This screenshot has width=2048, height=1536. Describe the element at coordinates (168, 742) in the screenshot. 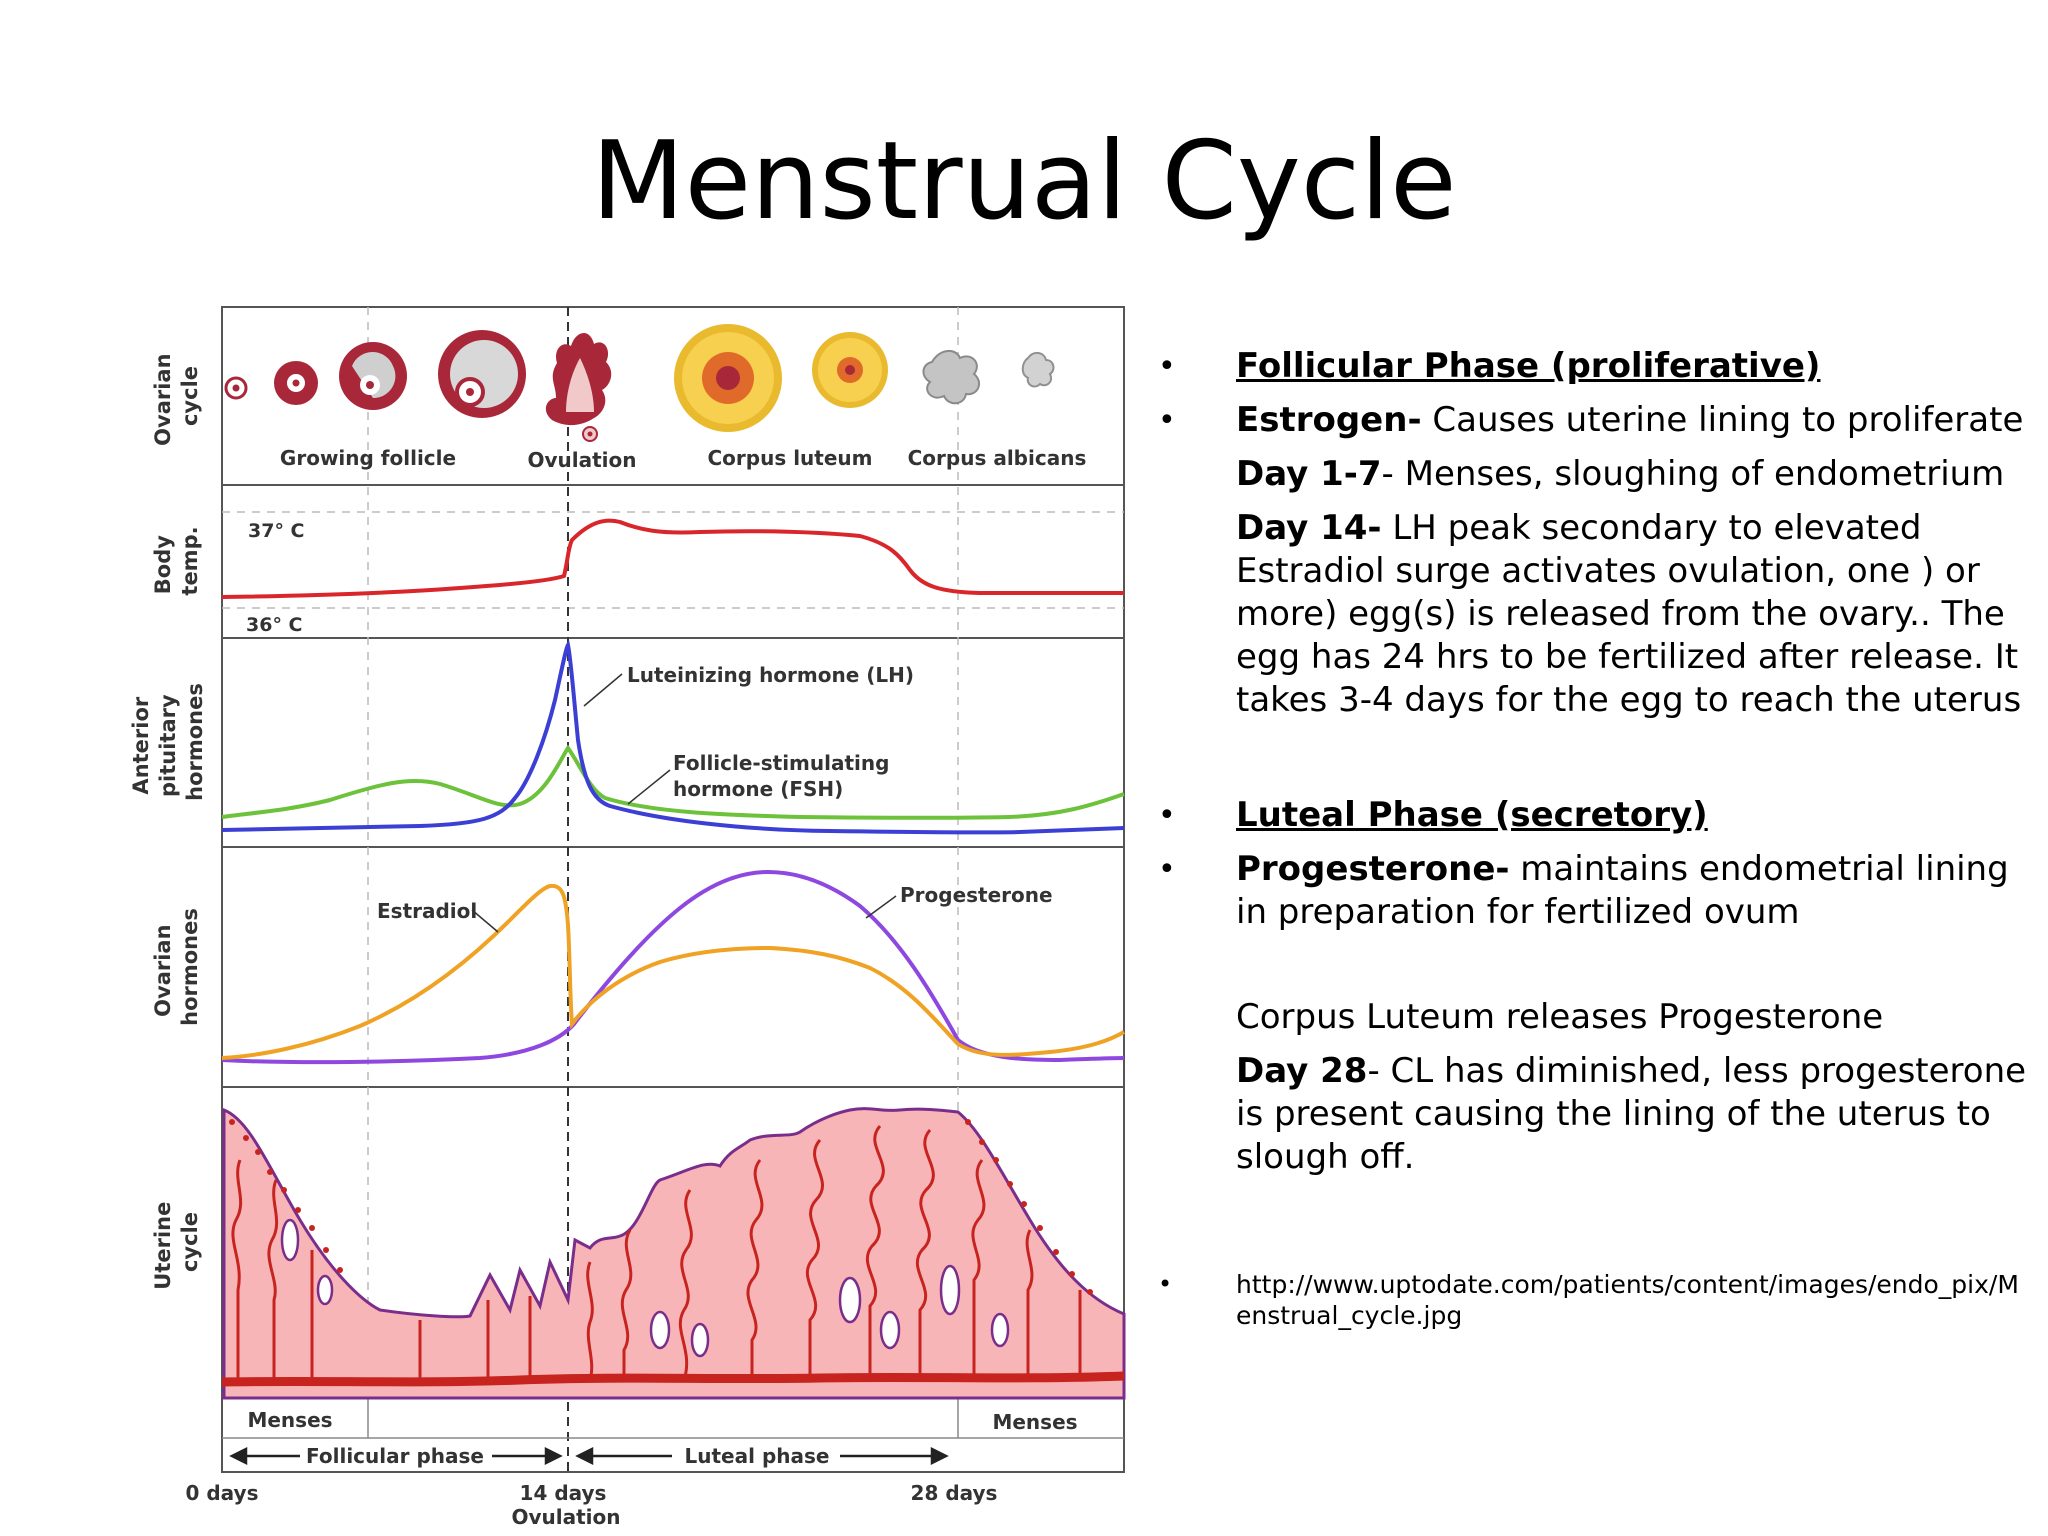

I see `row-label-pituitary: Anterior pituitary hormones` at that location.